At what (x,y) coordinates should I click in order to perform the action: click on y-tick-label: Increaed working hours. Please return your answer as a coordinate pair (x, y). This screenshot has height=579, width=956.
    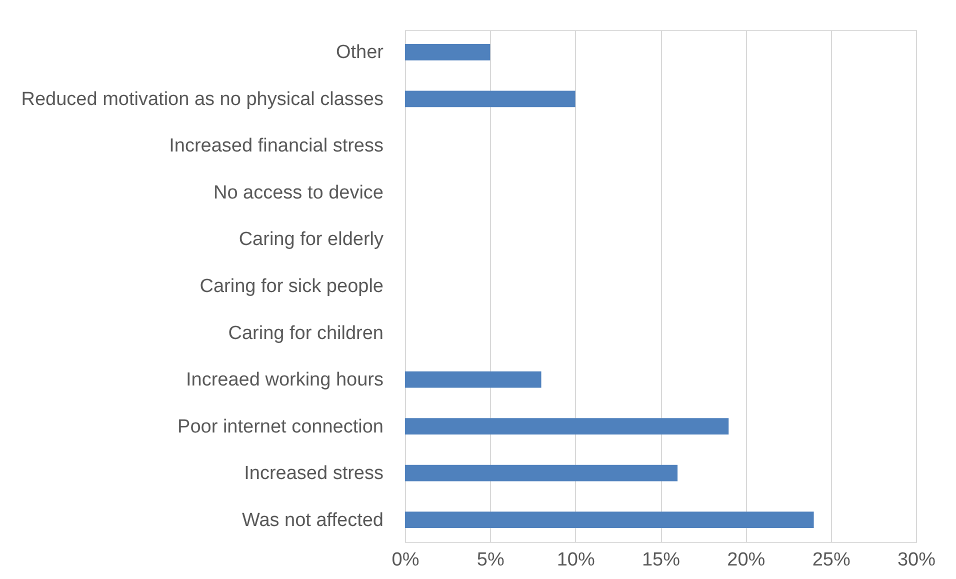
    Looking at the image, I should click on (285, 380).